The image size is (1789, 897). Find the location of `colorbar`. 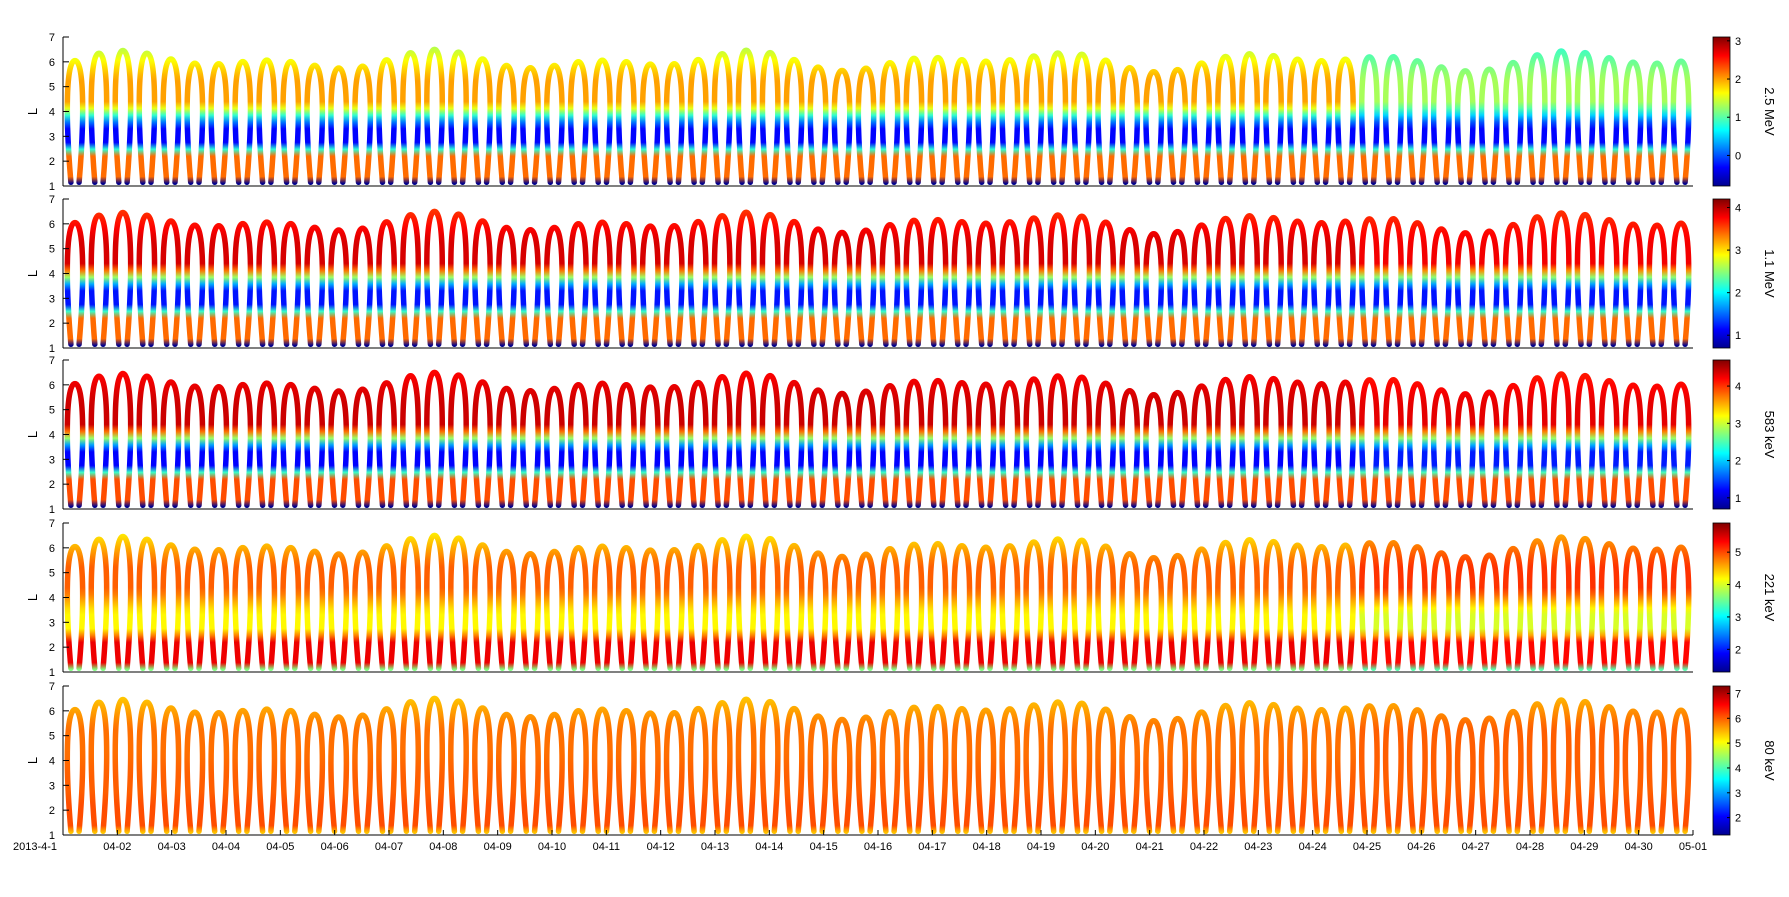

colorbar is located at coordinates (1721, 434).